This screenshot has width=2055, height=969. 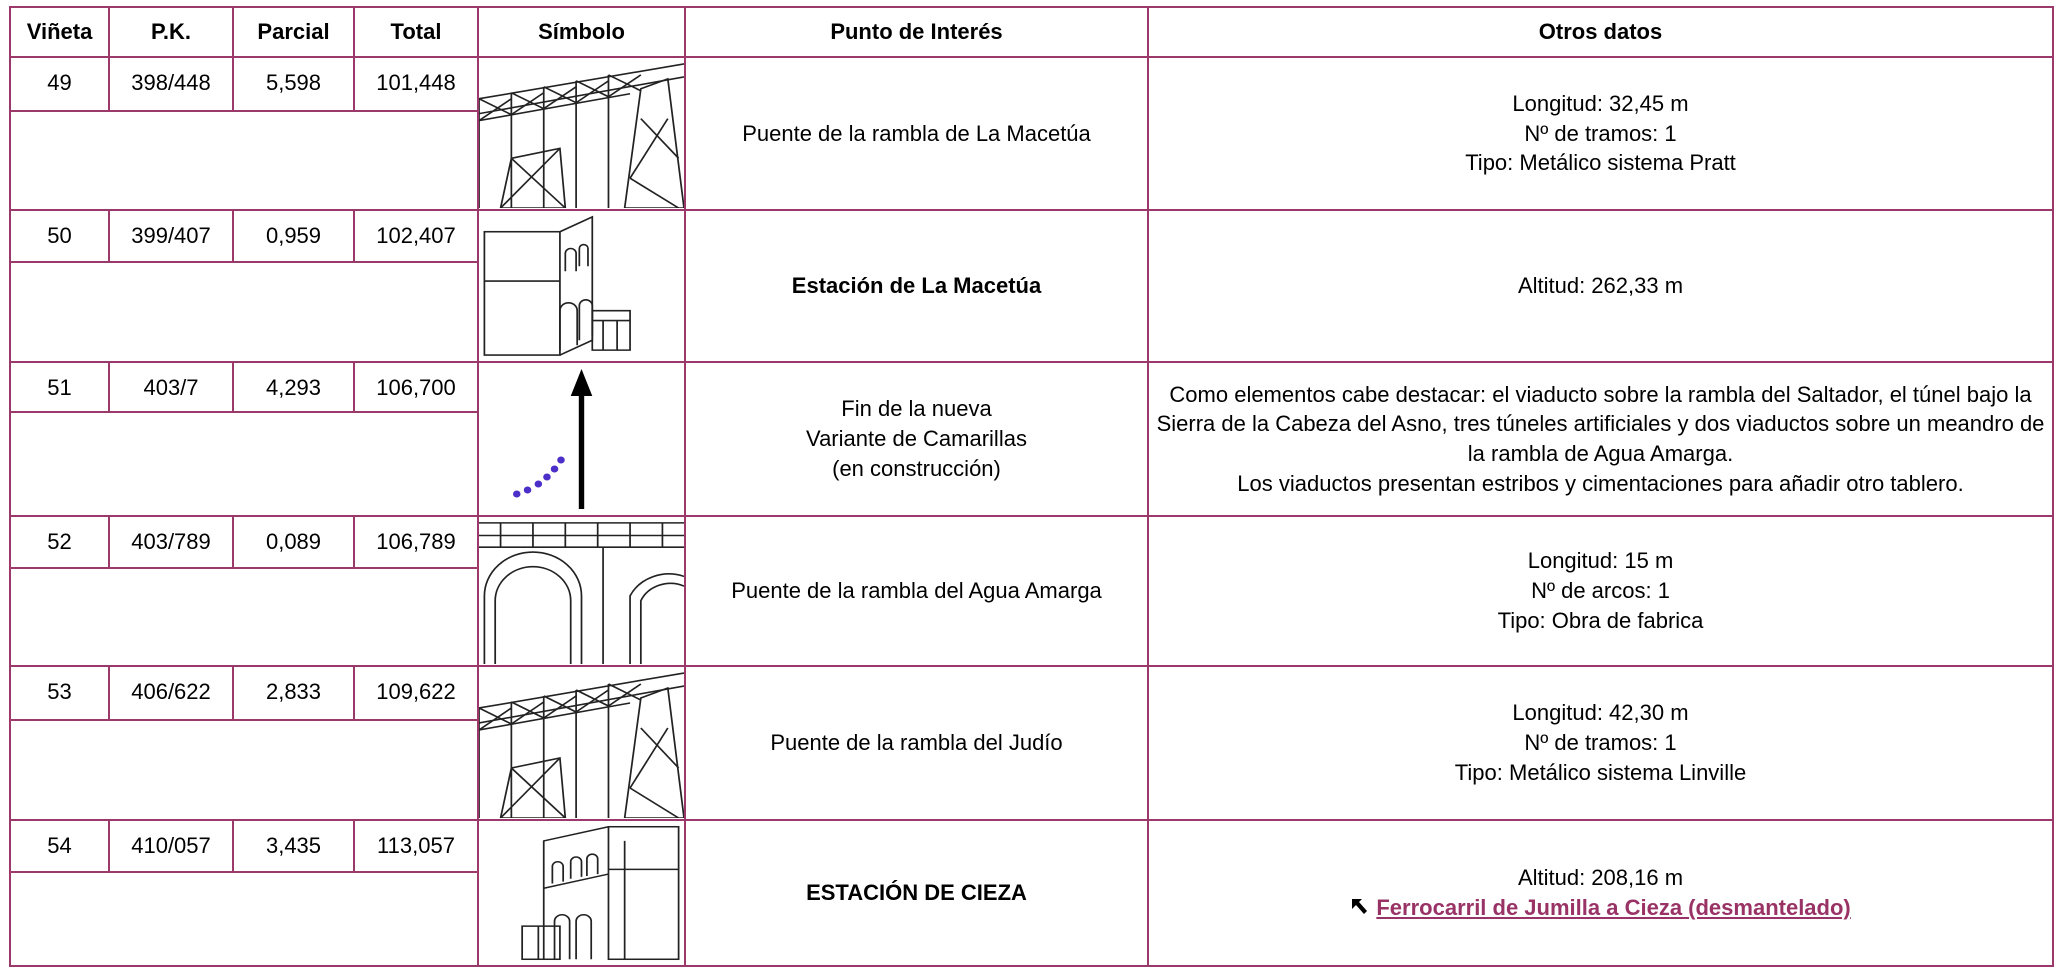 What do you see at coordinates (293, 387) in the screenshot?
I see `cell-parcial: 4,293` at bounding box center [293, 387].